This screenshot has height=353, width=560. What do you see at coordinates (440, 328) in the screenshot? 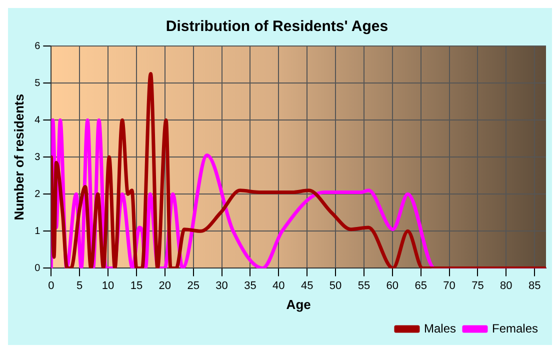
I see `legend-label: Males` at bounding box center [440, 328].